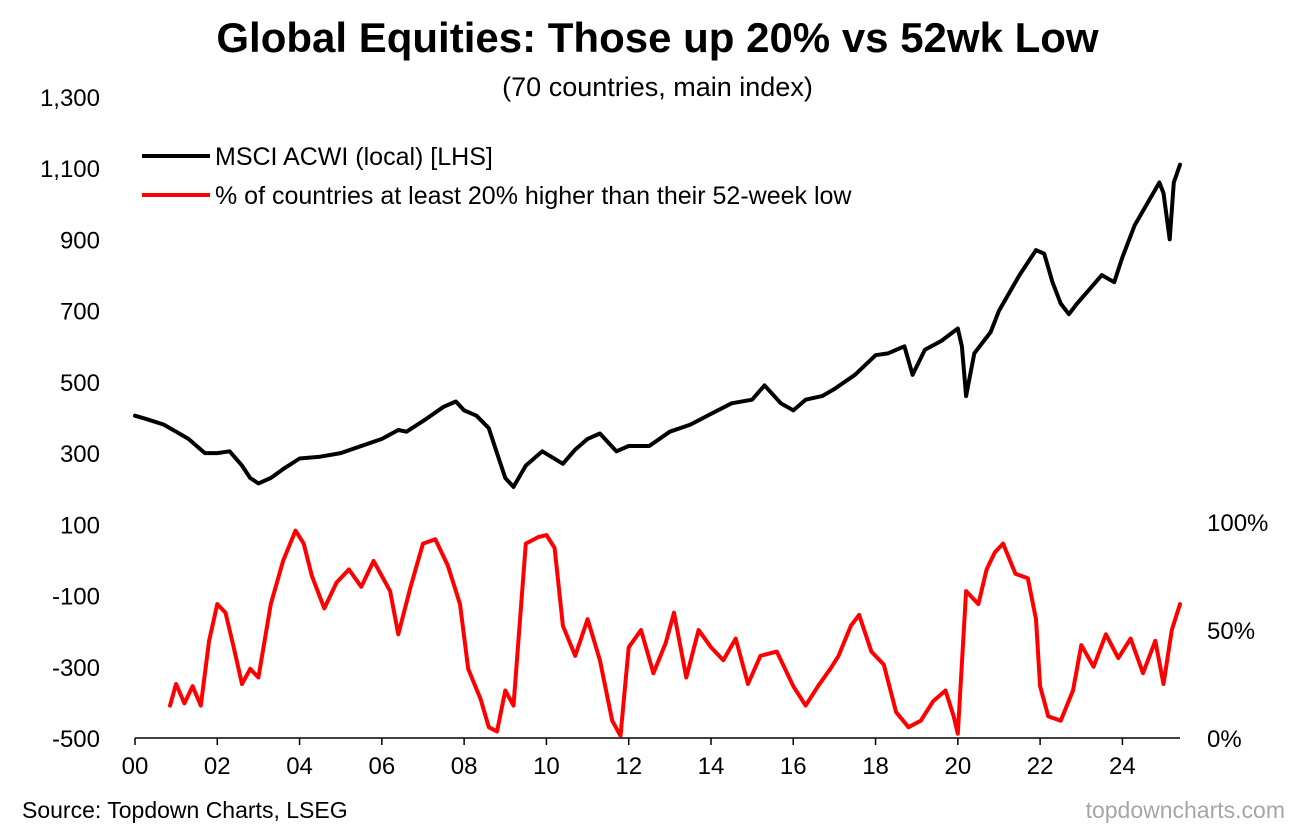  What do you see at coordinates (793, 766) in the screenshot?
I see `x-tick-label: 16` at bounding box center [793, 766].